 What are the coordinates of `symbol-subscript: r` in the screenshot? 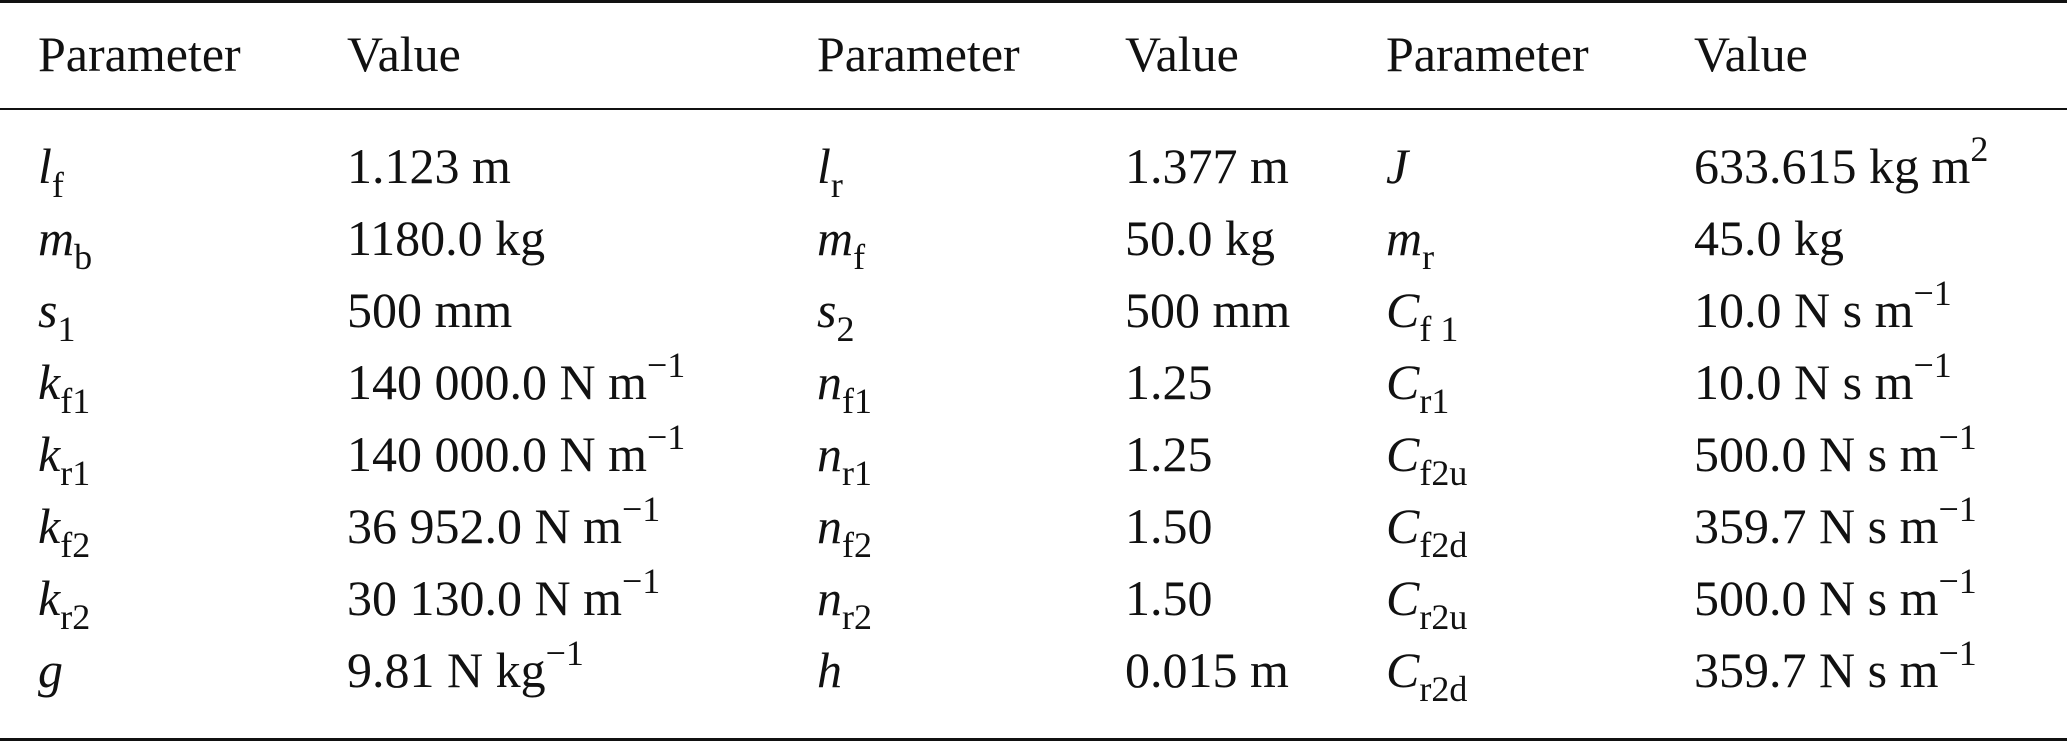 It's located at (836, 185).